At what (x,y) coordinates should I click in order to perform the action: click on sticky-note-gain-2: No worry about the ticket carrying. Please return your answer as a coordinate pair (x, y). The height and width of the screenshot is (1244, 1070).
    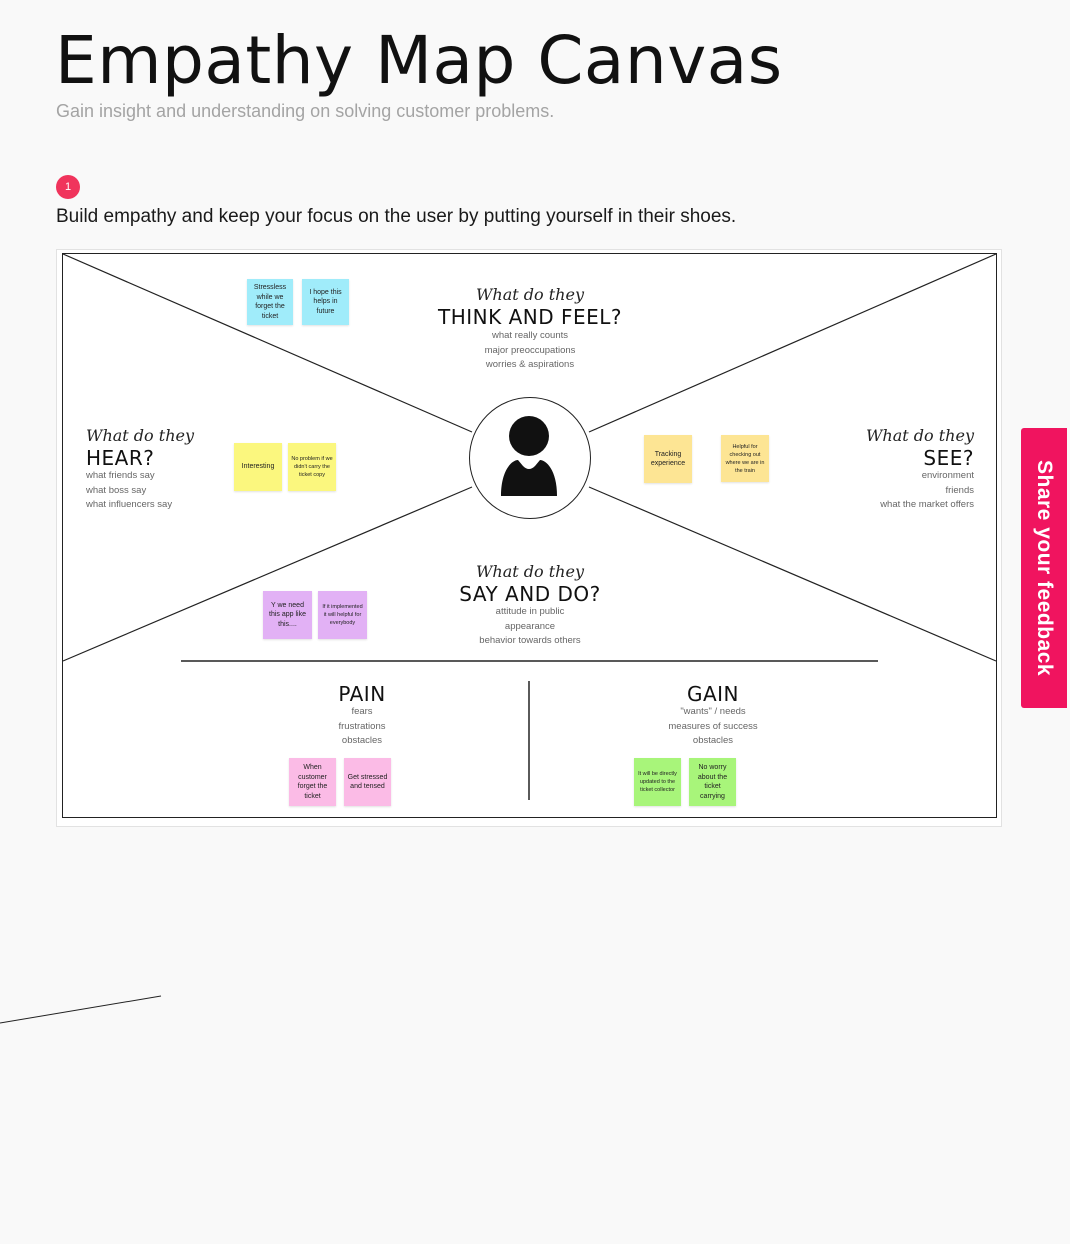
    Looking at the image, I should click on (712, 782).